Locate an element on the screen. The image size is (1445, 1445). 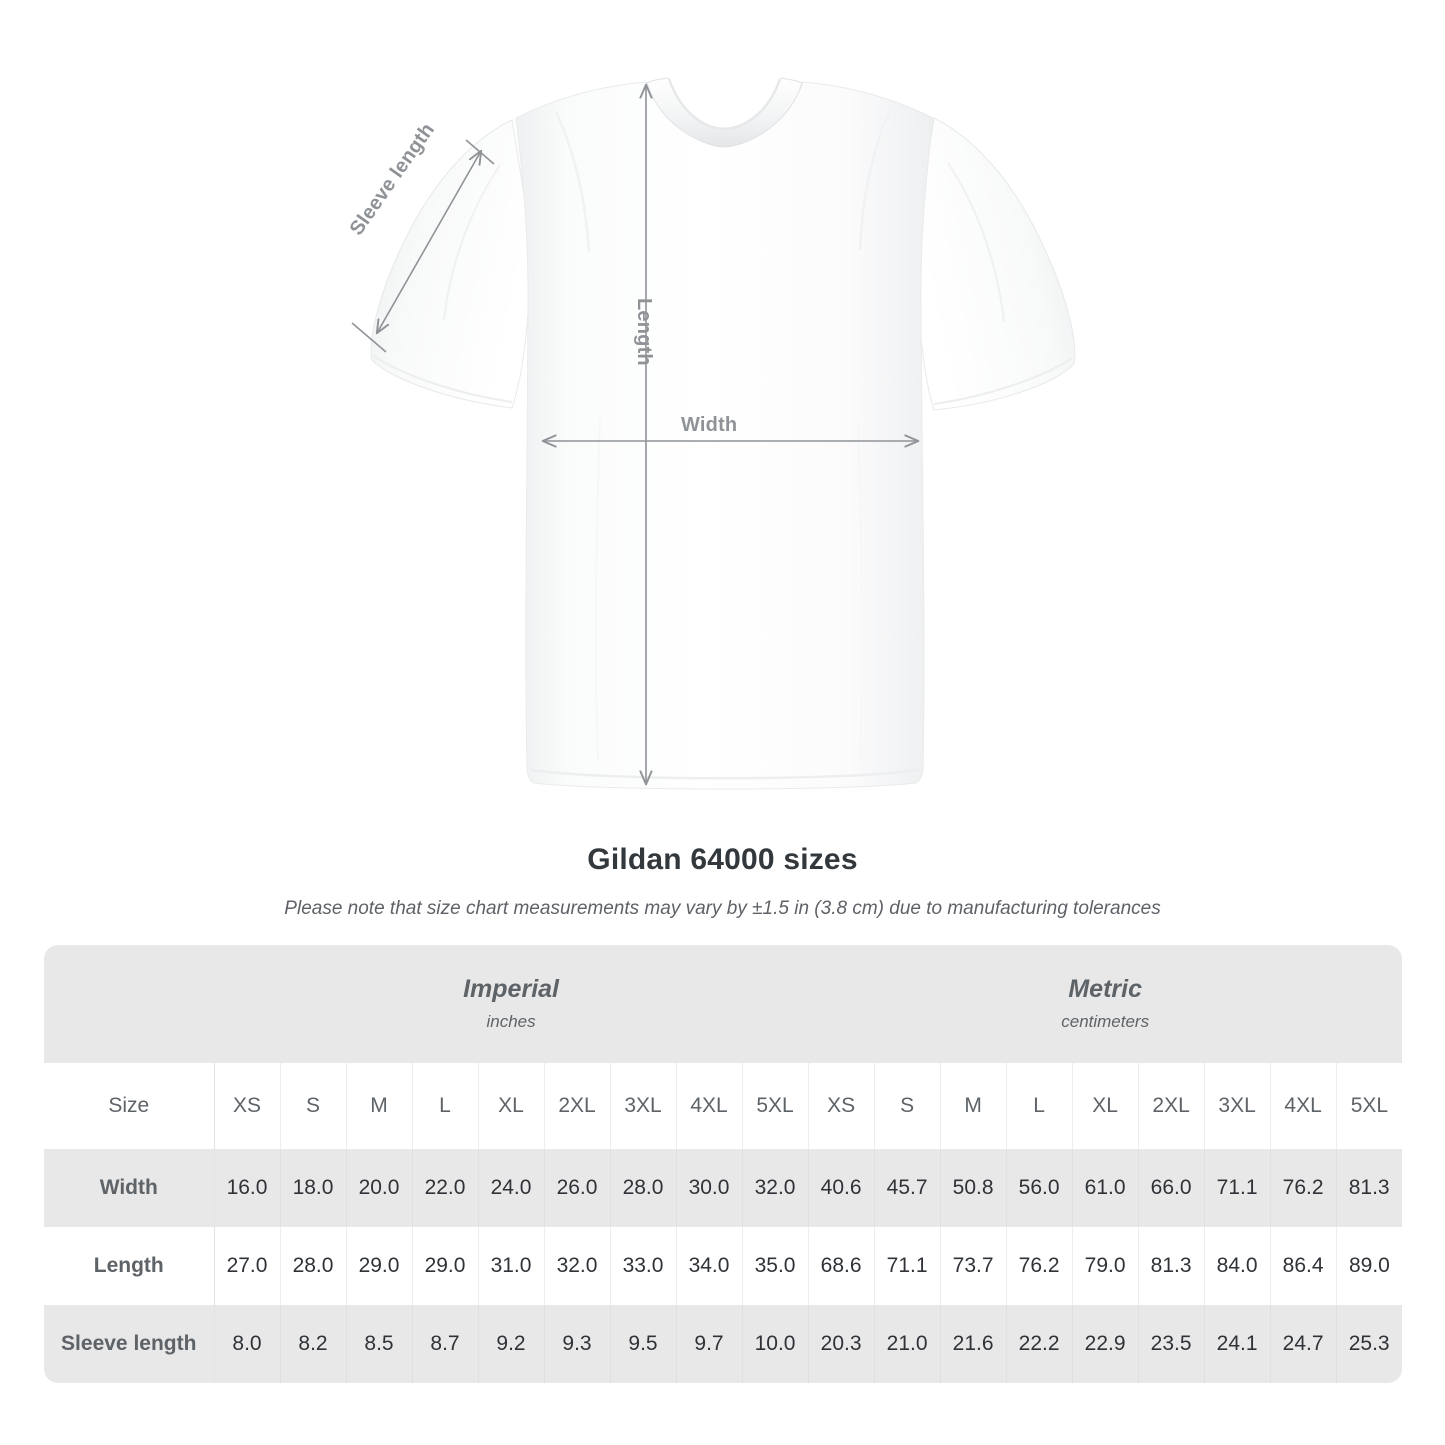
shirt-collar-inner-shadow is located at coordinates (724, 104).